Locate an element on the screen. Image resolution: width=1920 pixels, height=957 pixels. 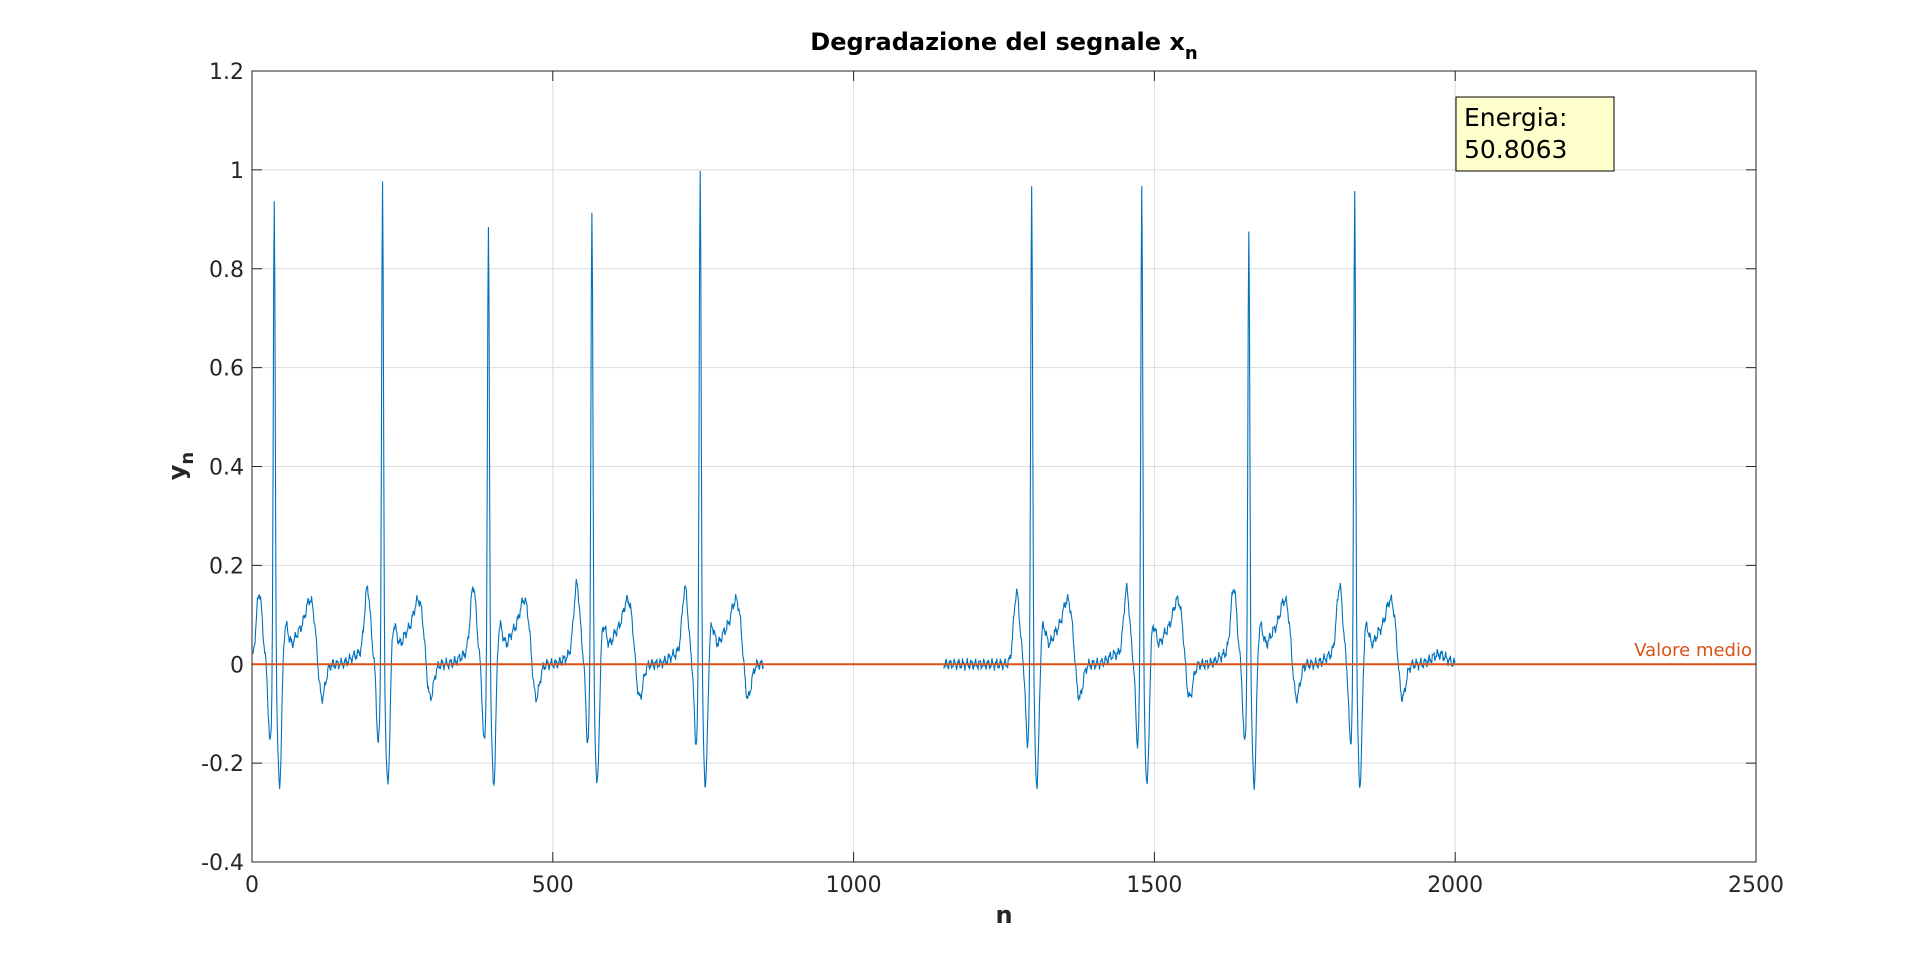
chart-title-subscript: n is located at coordinates (1191, 53).